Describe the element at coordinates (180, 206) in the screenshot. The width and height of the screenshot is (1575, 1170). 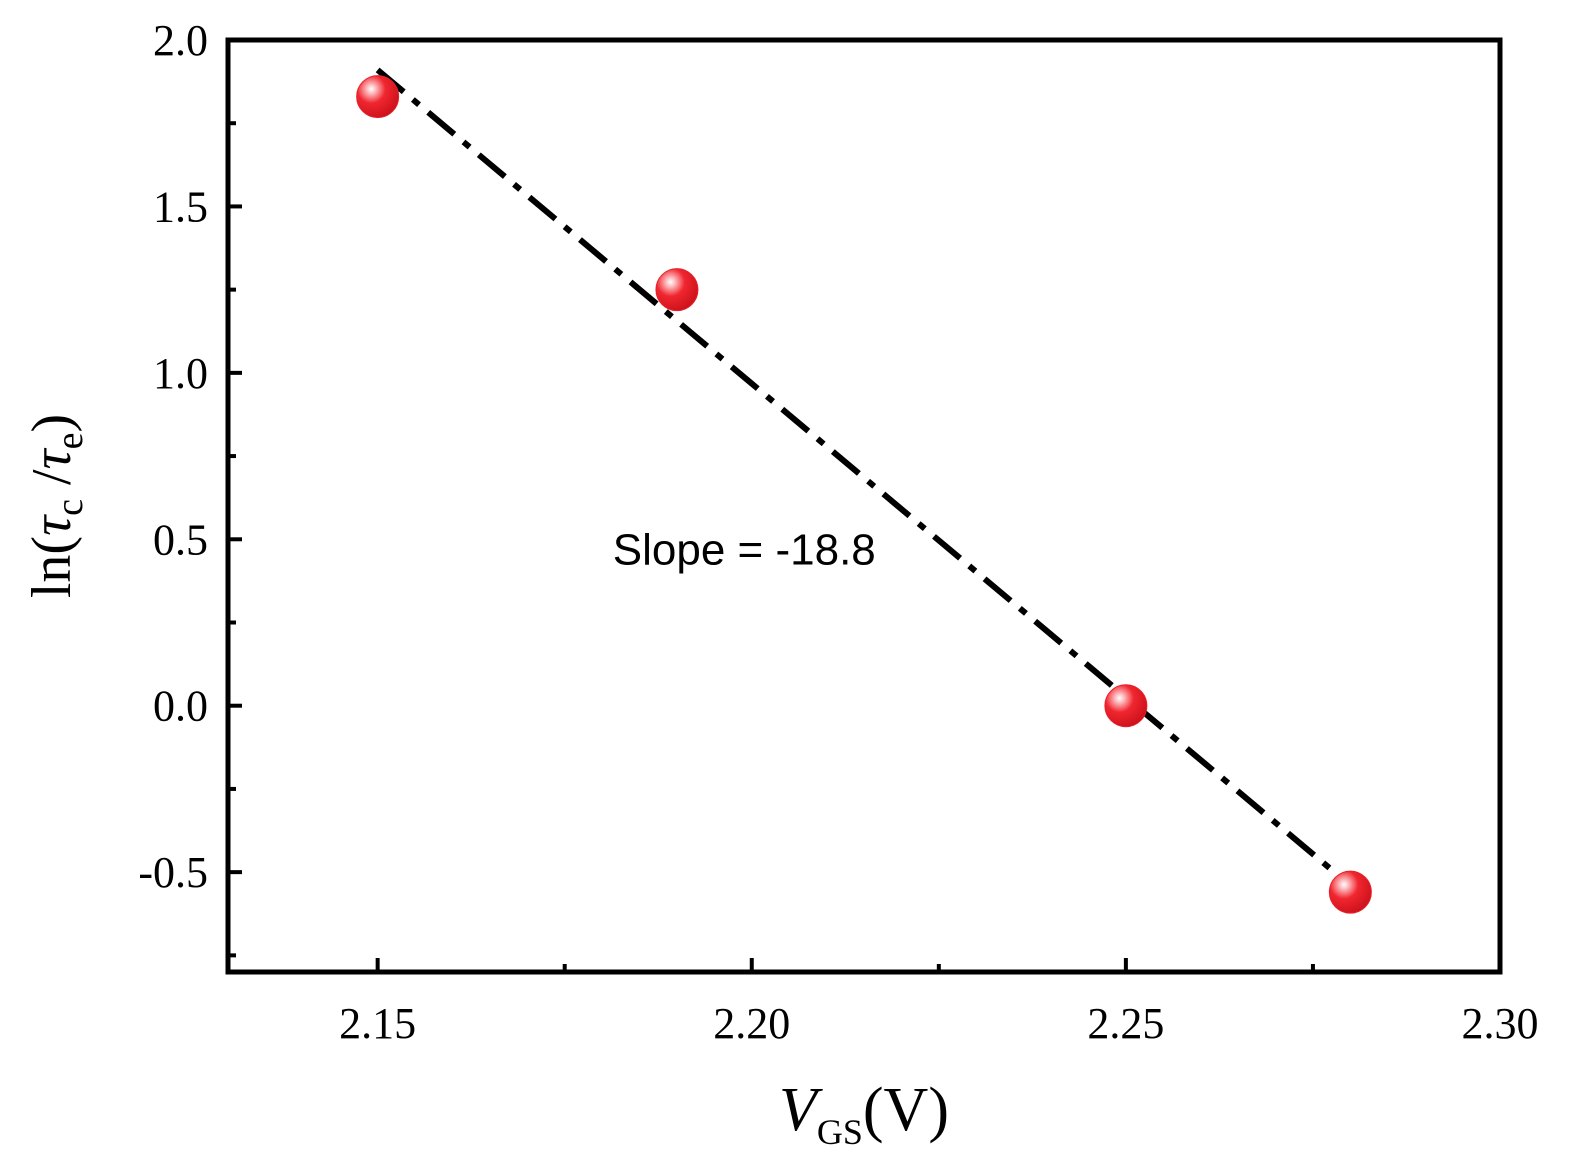
I see `y-tick-label: 1.5` at that location.